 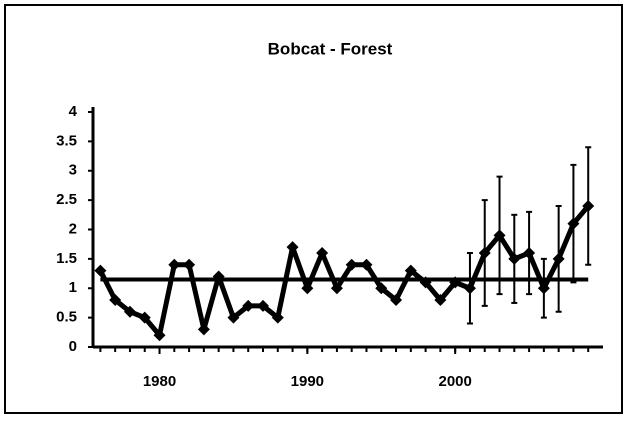 What do you see at coordinates (330, 48) in the screenshot?
I see `chart-title: Bobcat - Forest` at bounding box center [330, 48].